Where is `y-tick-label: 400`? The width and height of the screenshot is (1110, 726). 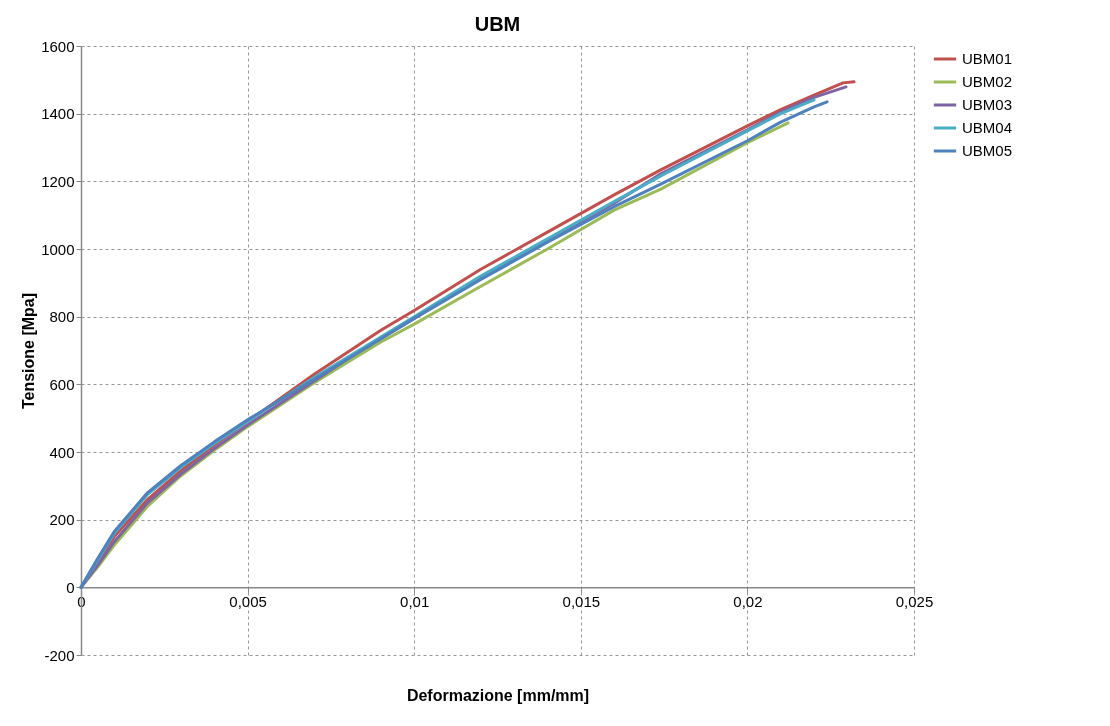
y-tick-label: 400 is located at coordinates (62, 452).